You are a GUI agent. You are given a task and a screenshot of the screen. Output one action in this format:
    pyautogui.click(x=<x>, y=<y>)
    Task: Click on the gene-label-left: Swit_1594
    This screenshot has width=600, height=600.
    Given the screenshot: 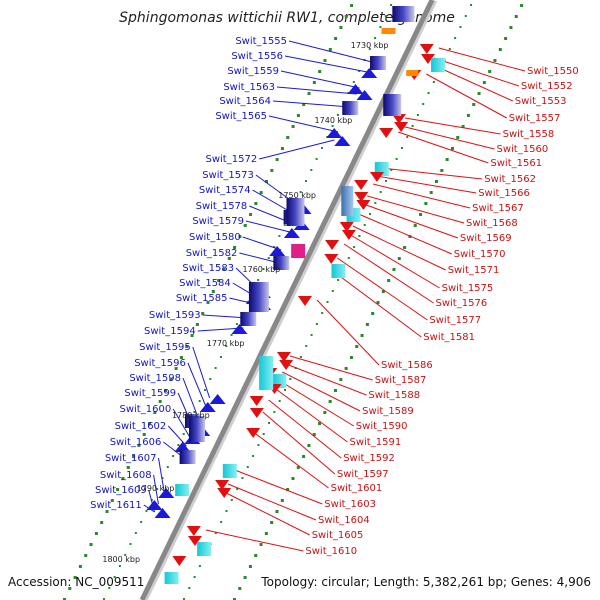 What is the action you would take?
    pyautogui.click(x=170, y=331)
    